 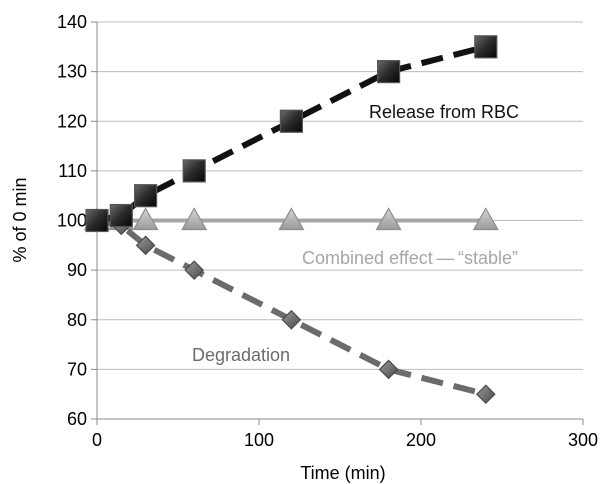 I want to click on annotation-combined-effect: Combined effect — “stable”, so click(x=410, y=258).